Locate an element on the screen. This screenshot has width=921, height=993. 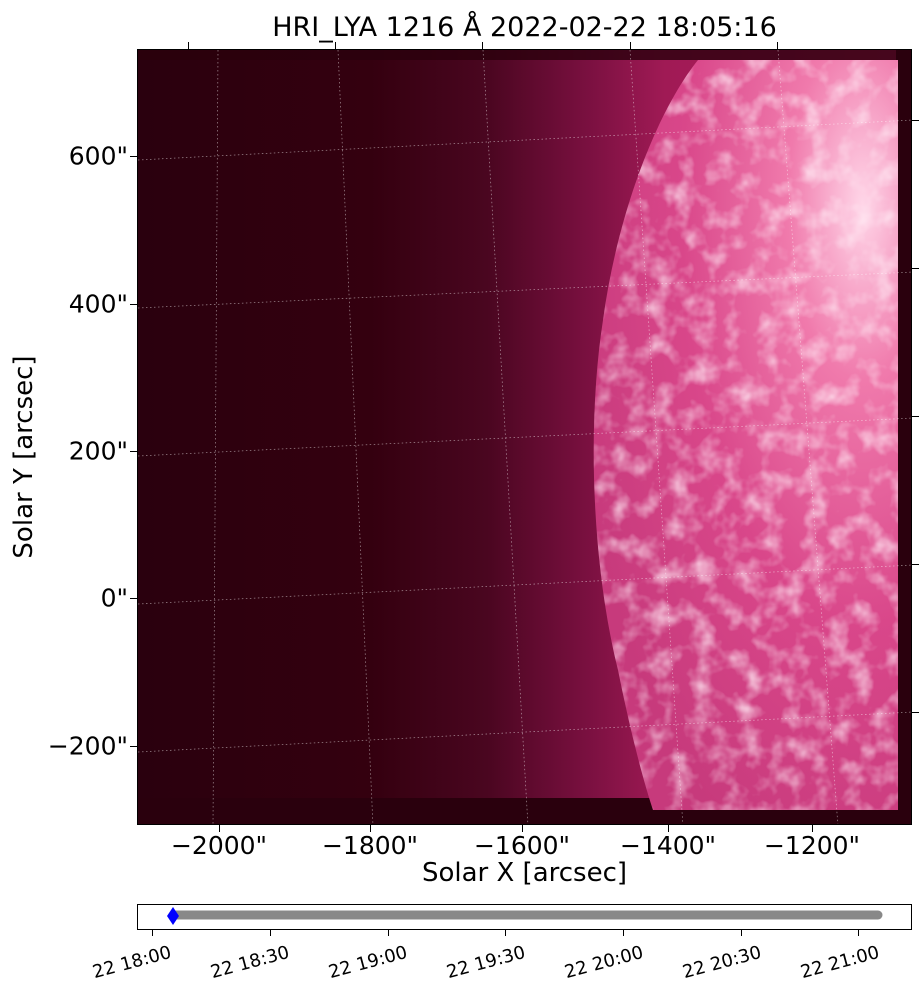
time-tick-label: 22 20:00 is located at coordinates (604, 962).